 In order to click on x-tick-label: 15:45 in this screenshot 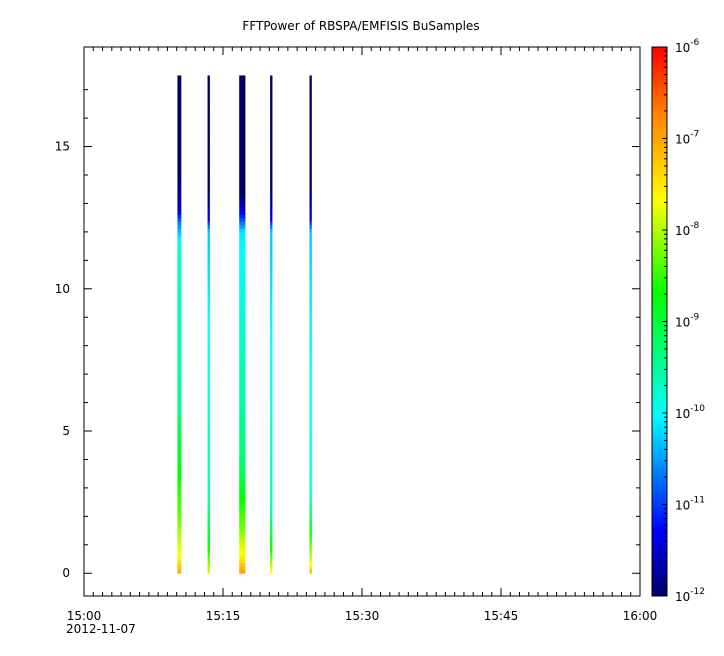, I will do `click(501, 616)`.